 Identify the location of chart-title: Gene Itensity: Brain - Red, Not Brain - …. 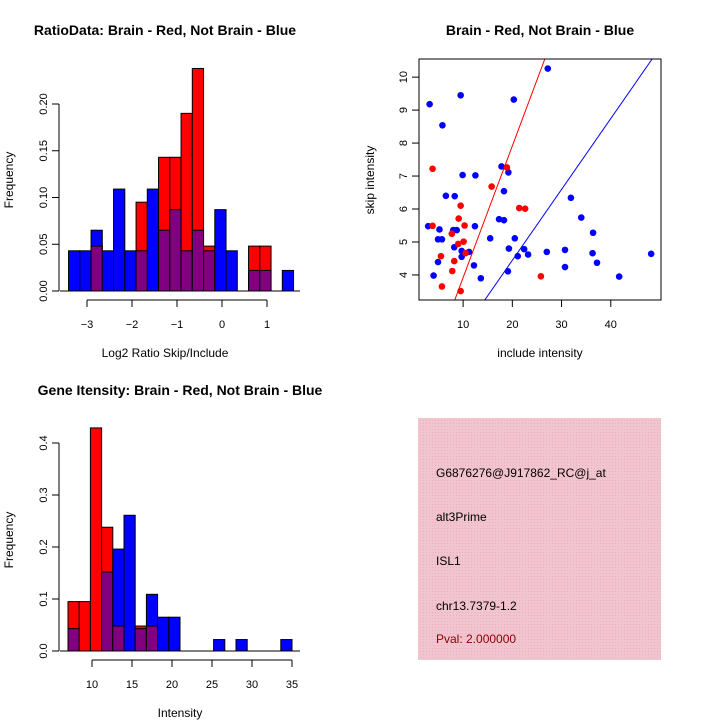
(180, 390).